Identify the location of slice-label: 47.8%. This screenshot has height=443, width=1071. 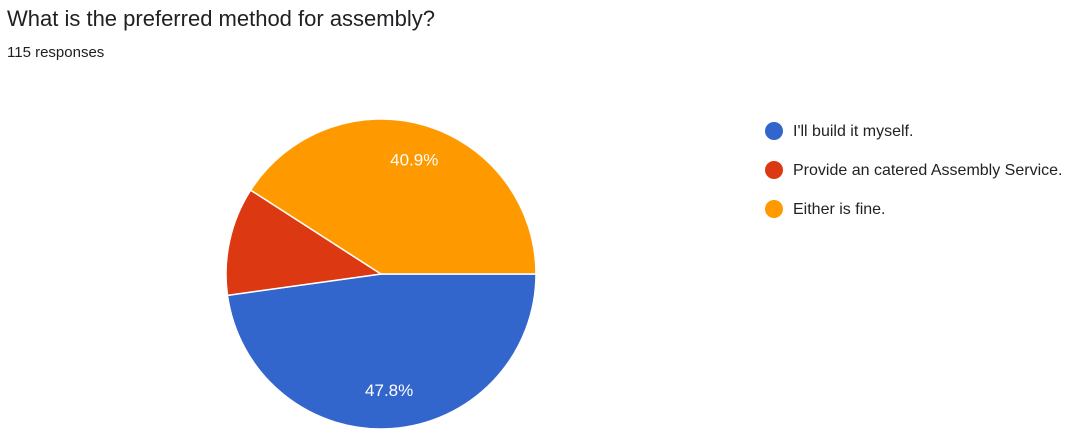
(389, 390).